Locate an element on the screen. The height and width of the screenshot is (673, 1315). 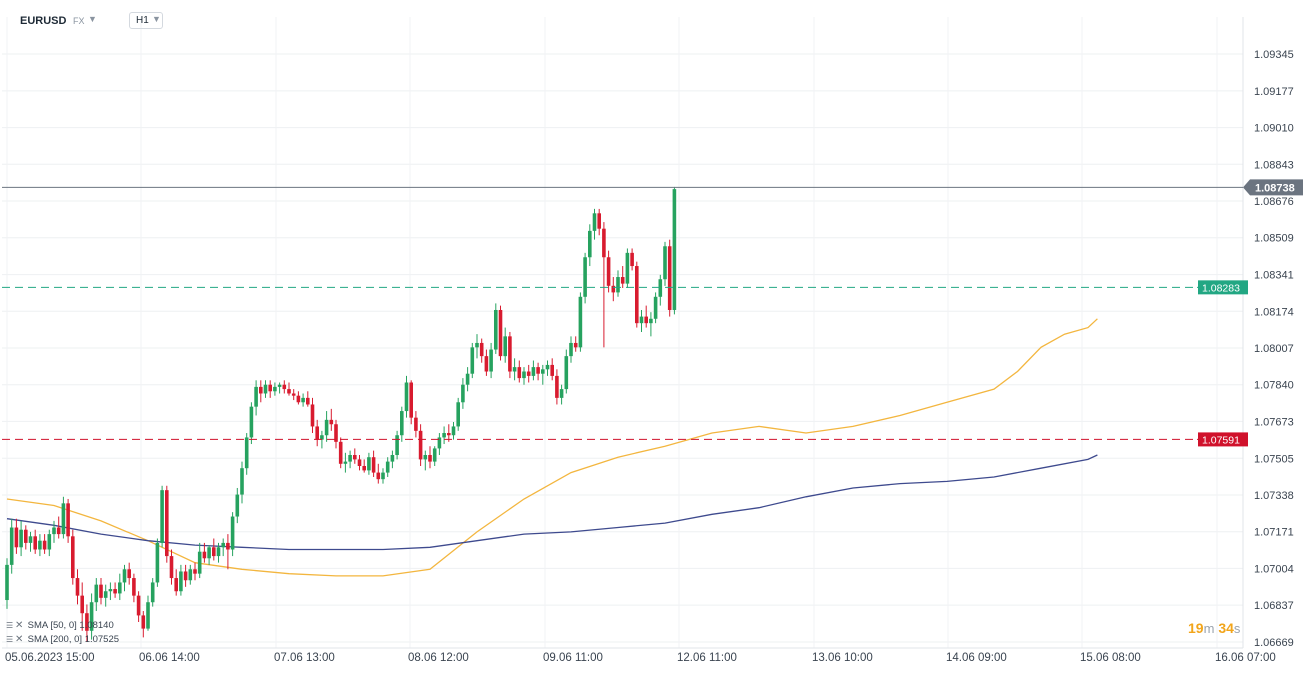
indicator-label: SMA [200, 0] is located at coordinates (55, 639).